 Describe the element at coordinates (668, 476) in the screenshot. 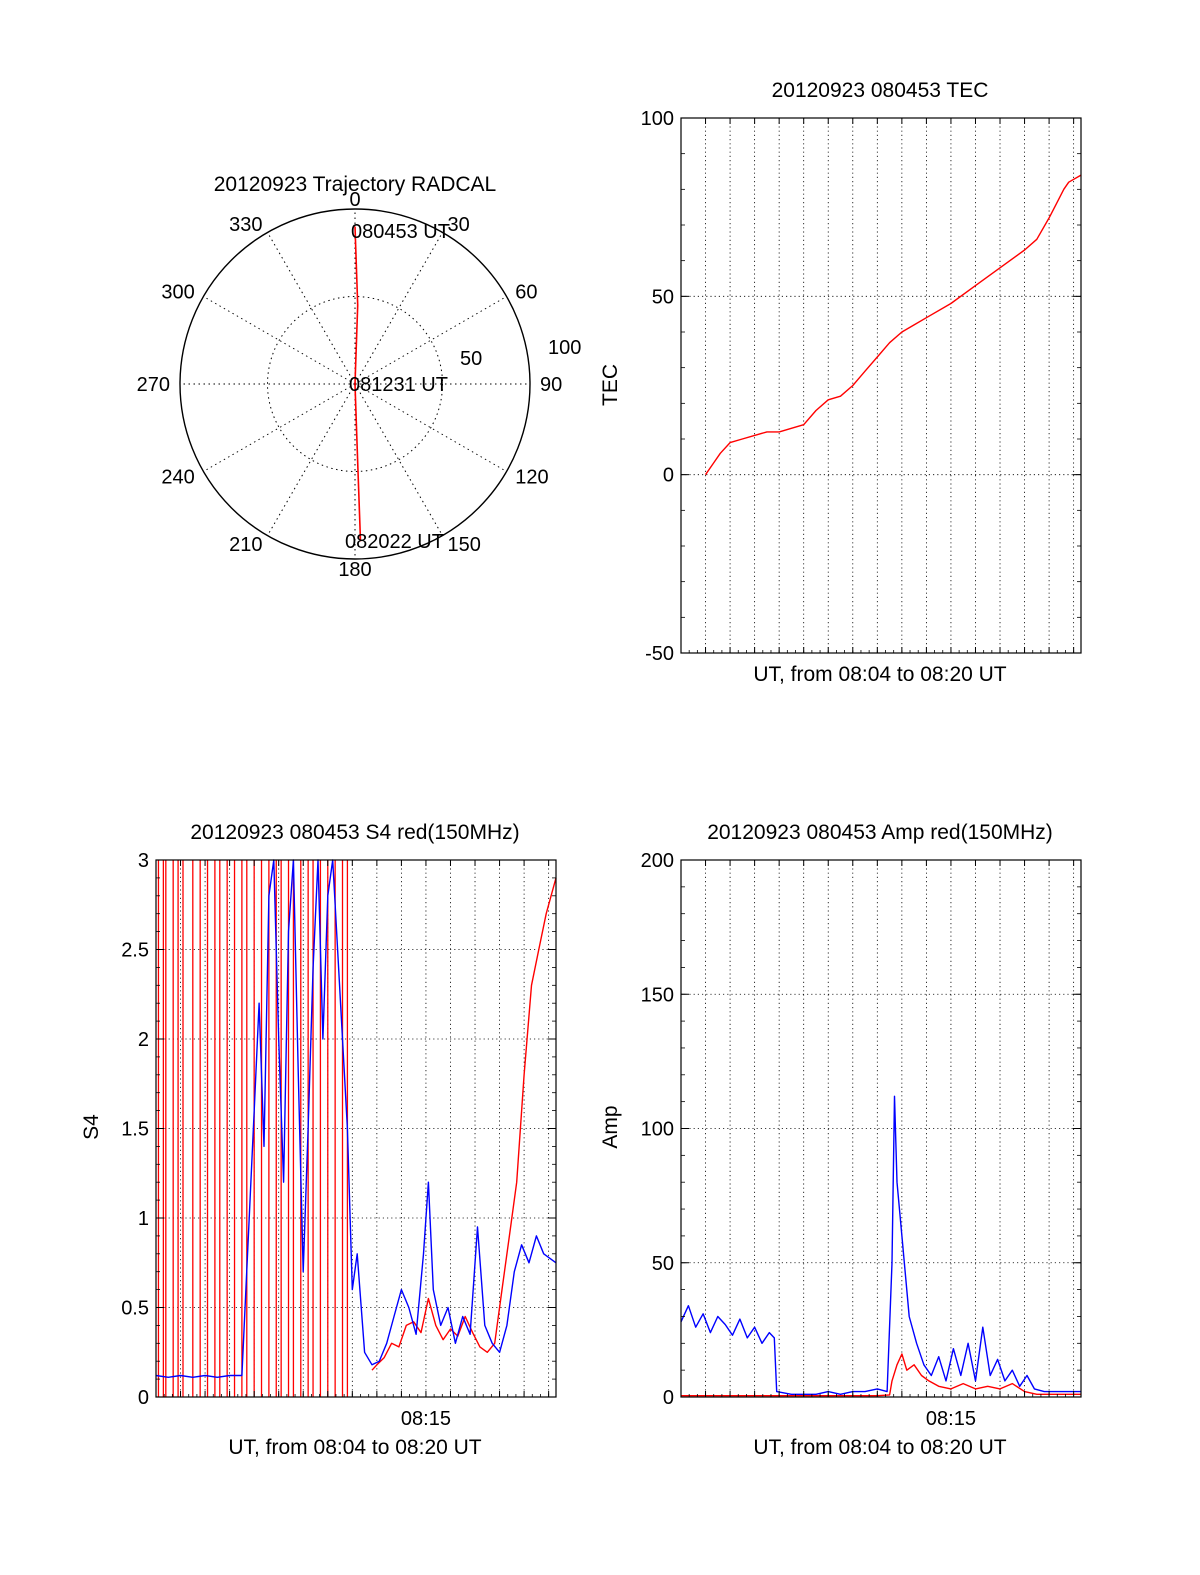

I see `tec-ytick-label: 0` at that location.